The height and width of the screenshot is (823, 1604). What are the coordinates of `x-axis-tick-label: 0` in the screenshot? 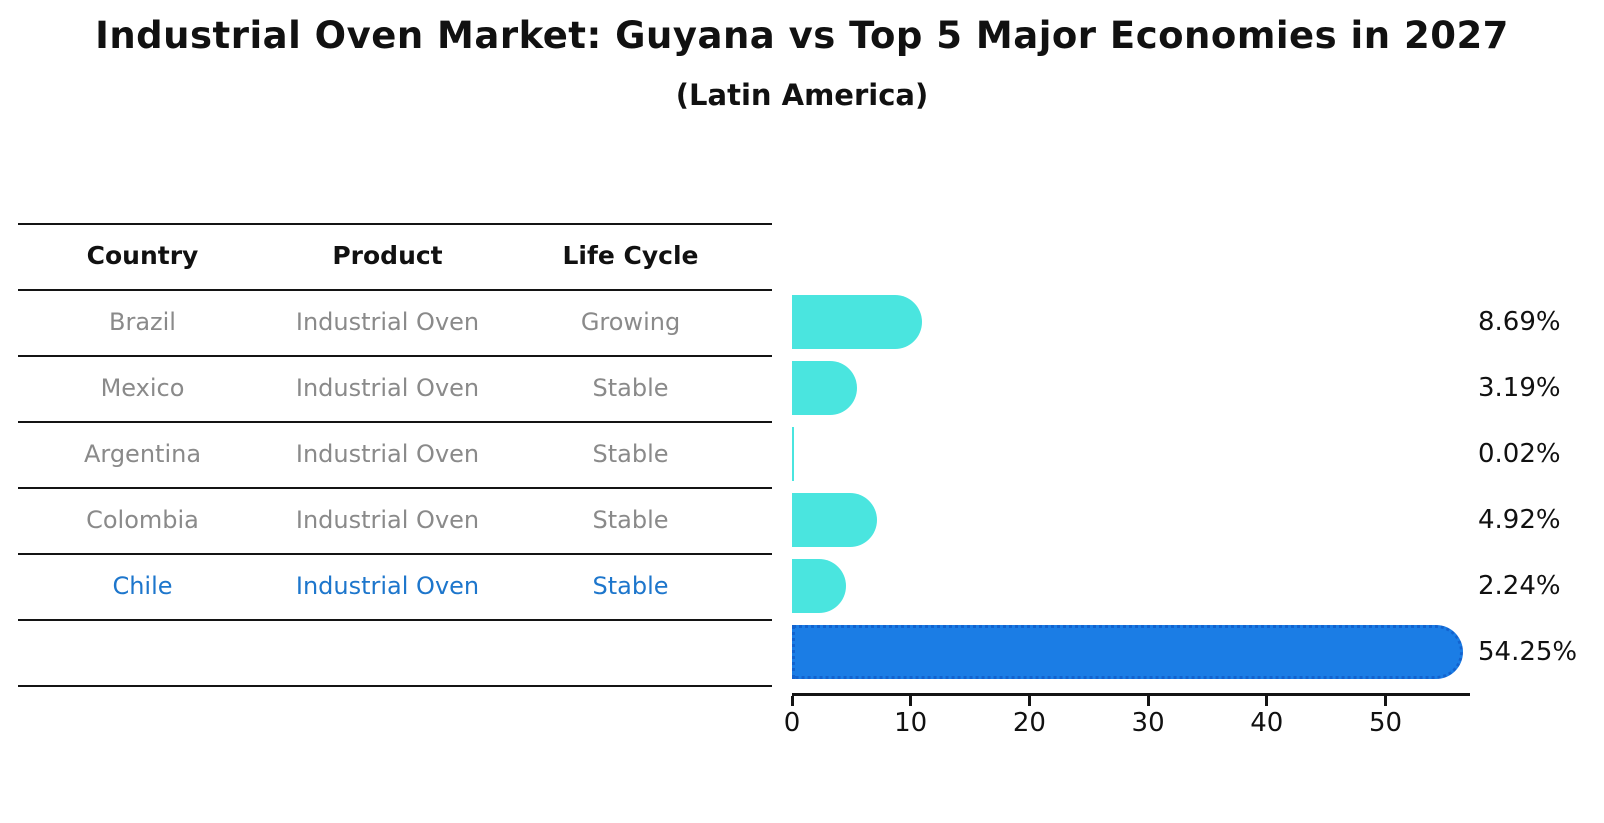 It's located at (792, 723).